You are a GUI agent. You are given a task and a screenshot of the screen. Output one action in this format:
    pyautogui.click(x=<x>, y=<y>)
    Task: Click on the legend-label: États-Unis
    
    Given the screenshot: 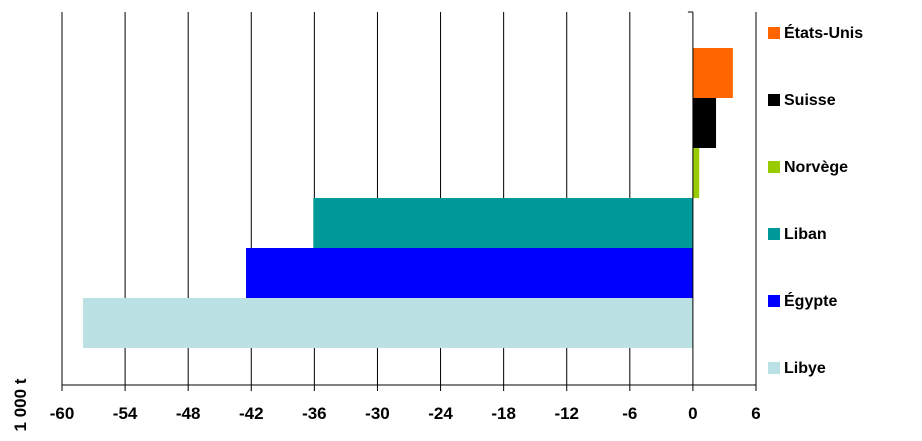 What is the action you would take?
    pyautogui.click(x=823, y=32)
    